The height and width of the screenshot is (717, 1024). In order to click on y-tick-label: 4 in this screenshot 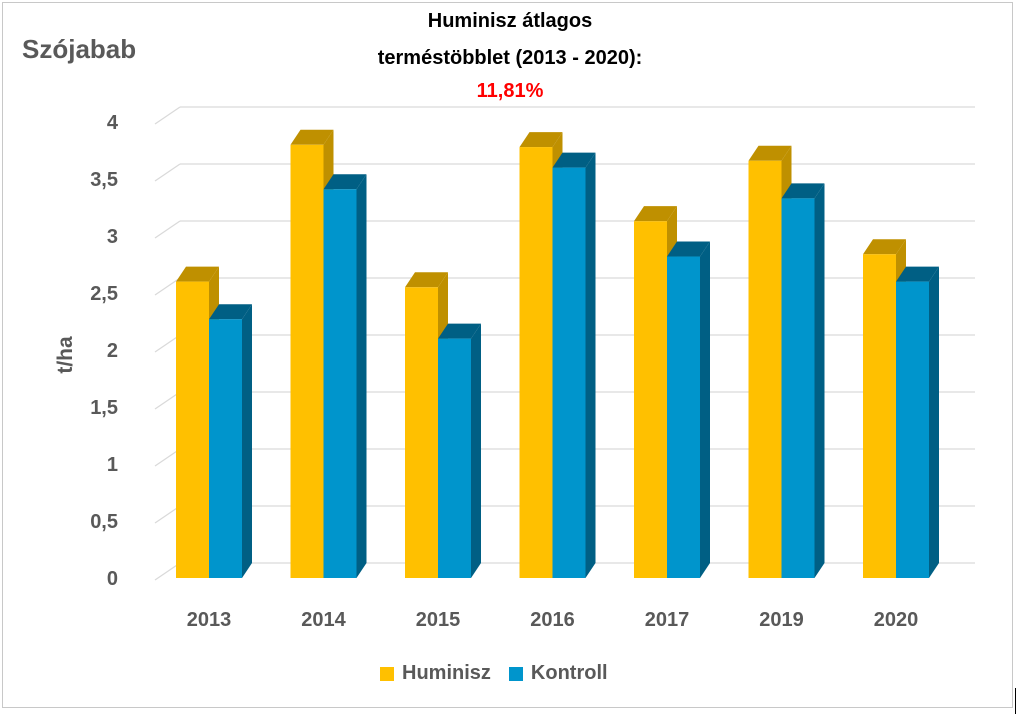, I will do `click(113, 123)`.